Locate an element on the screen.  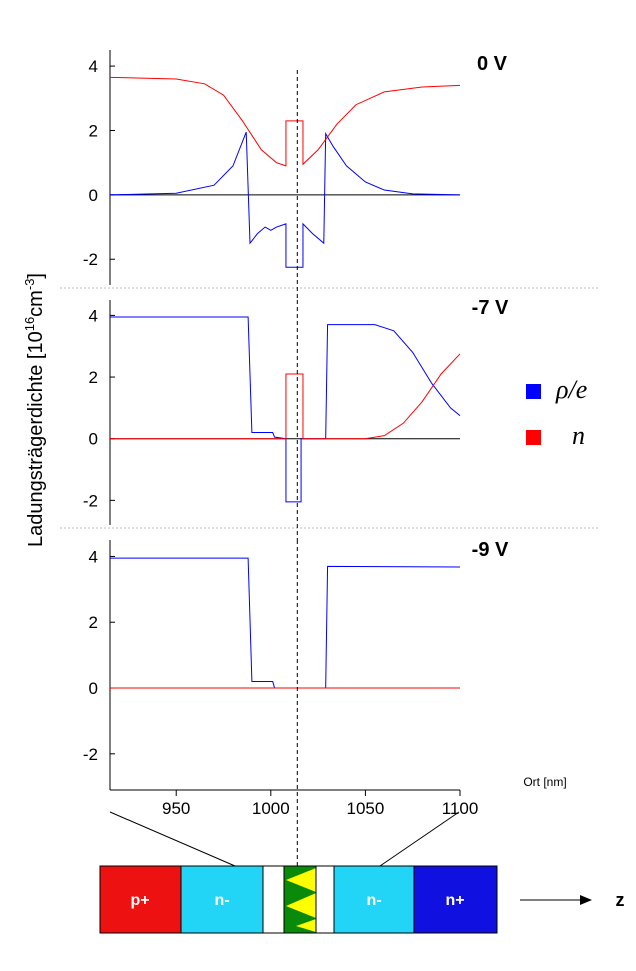
device-diagram: p+ n- i i n- n+ z is located at coordinates (362, 899).